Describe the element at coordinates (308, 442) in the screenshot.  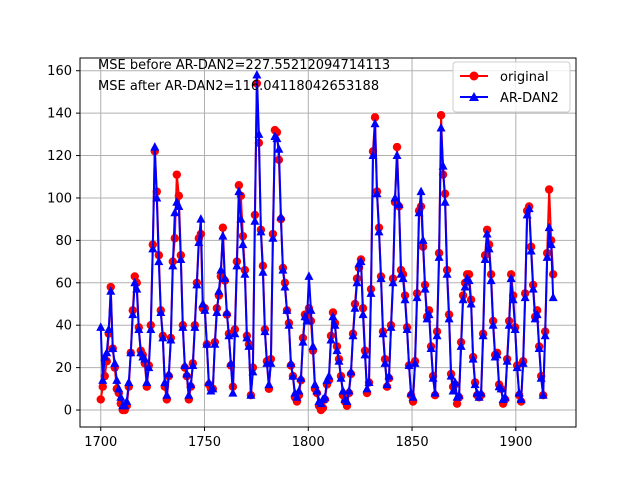
I see `x-tick-label: 1800` at that location.